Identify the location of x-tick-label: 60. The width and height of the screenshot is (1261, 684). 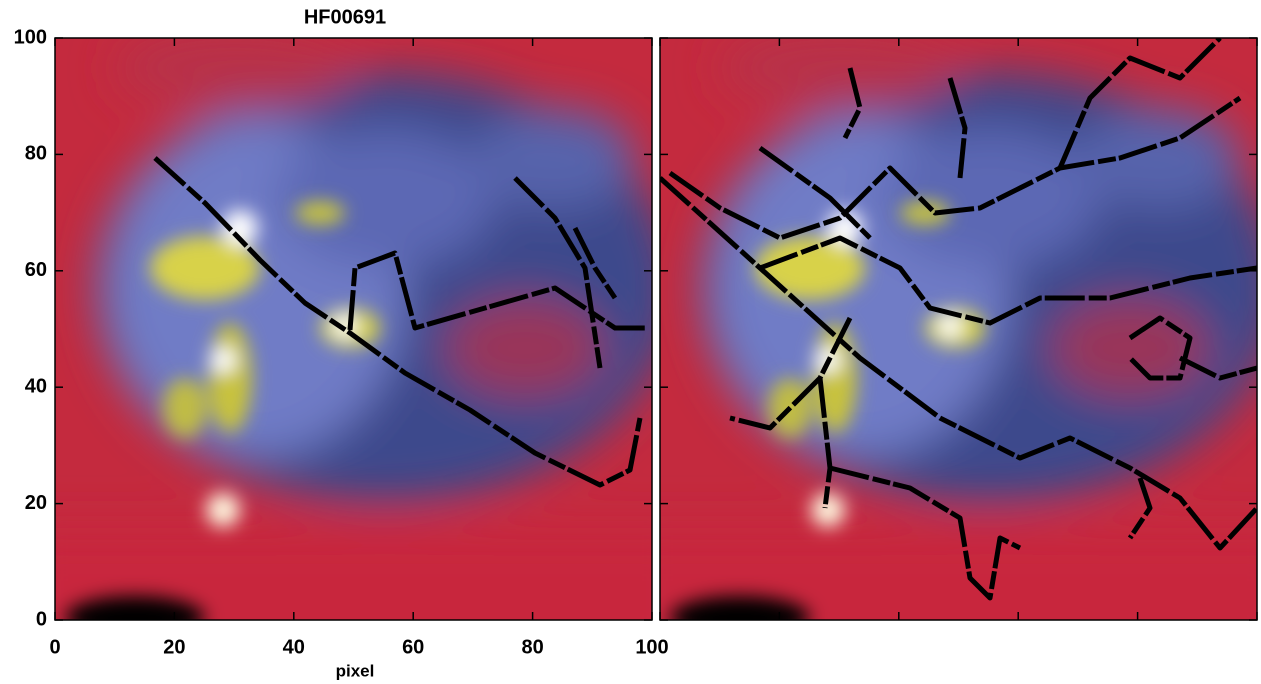
(413, 647).